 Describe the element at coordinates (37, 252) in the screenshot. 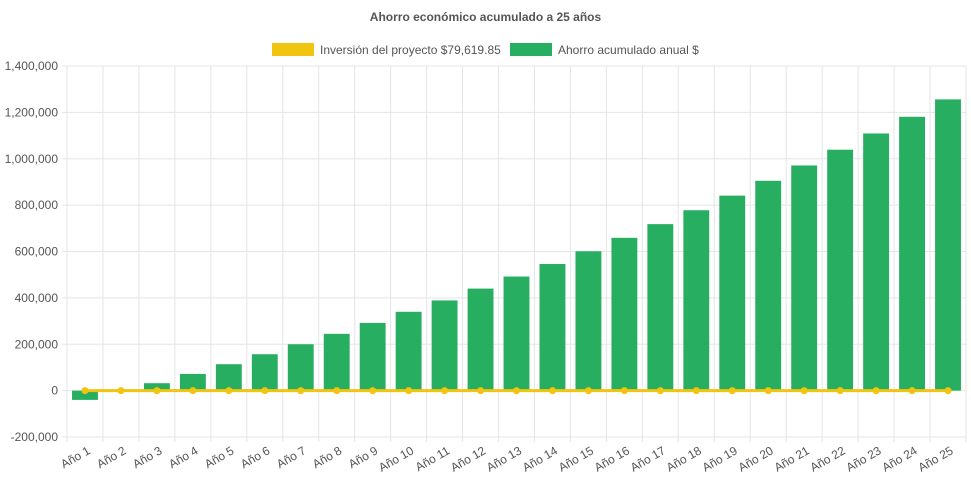

I see `y-tick-label: 600,000` at that location.